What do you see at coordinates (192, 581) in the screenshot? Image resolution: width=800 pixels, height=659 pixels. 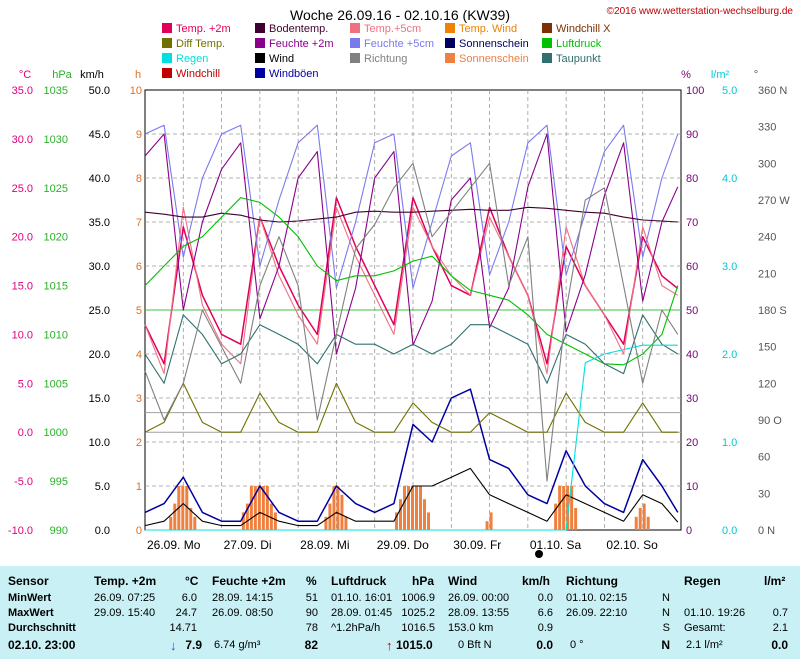 I see `header-temp-unit: °C` at bounding box center [192, 581].